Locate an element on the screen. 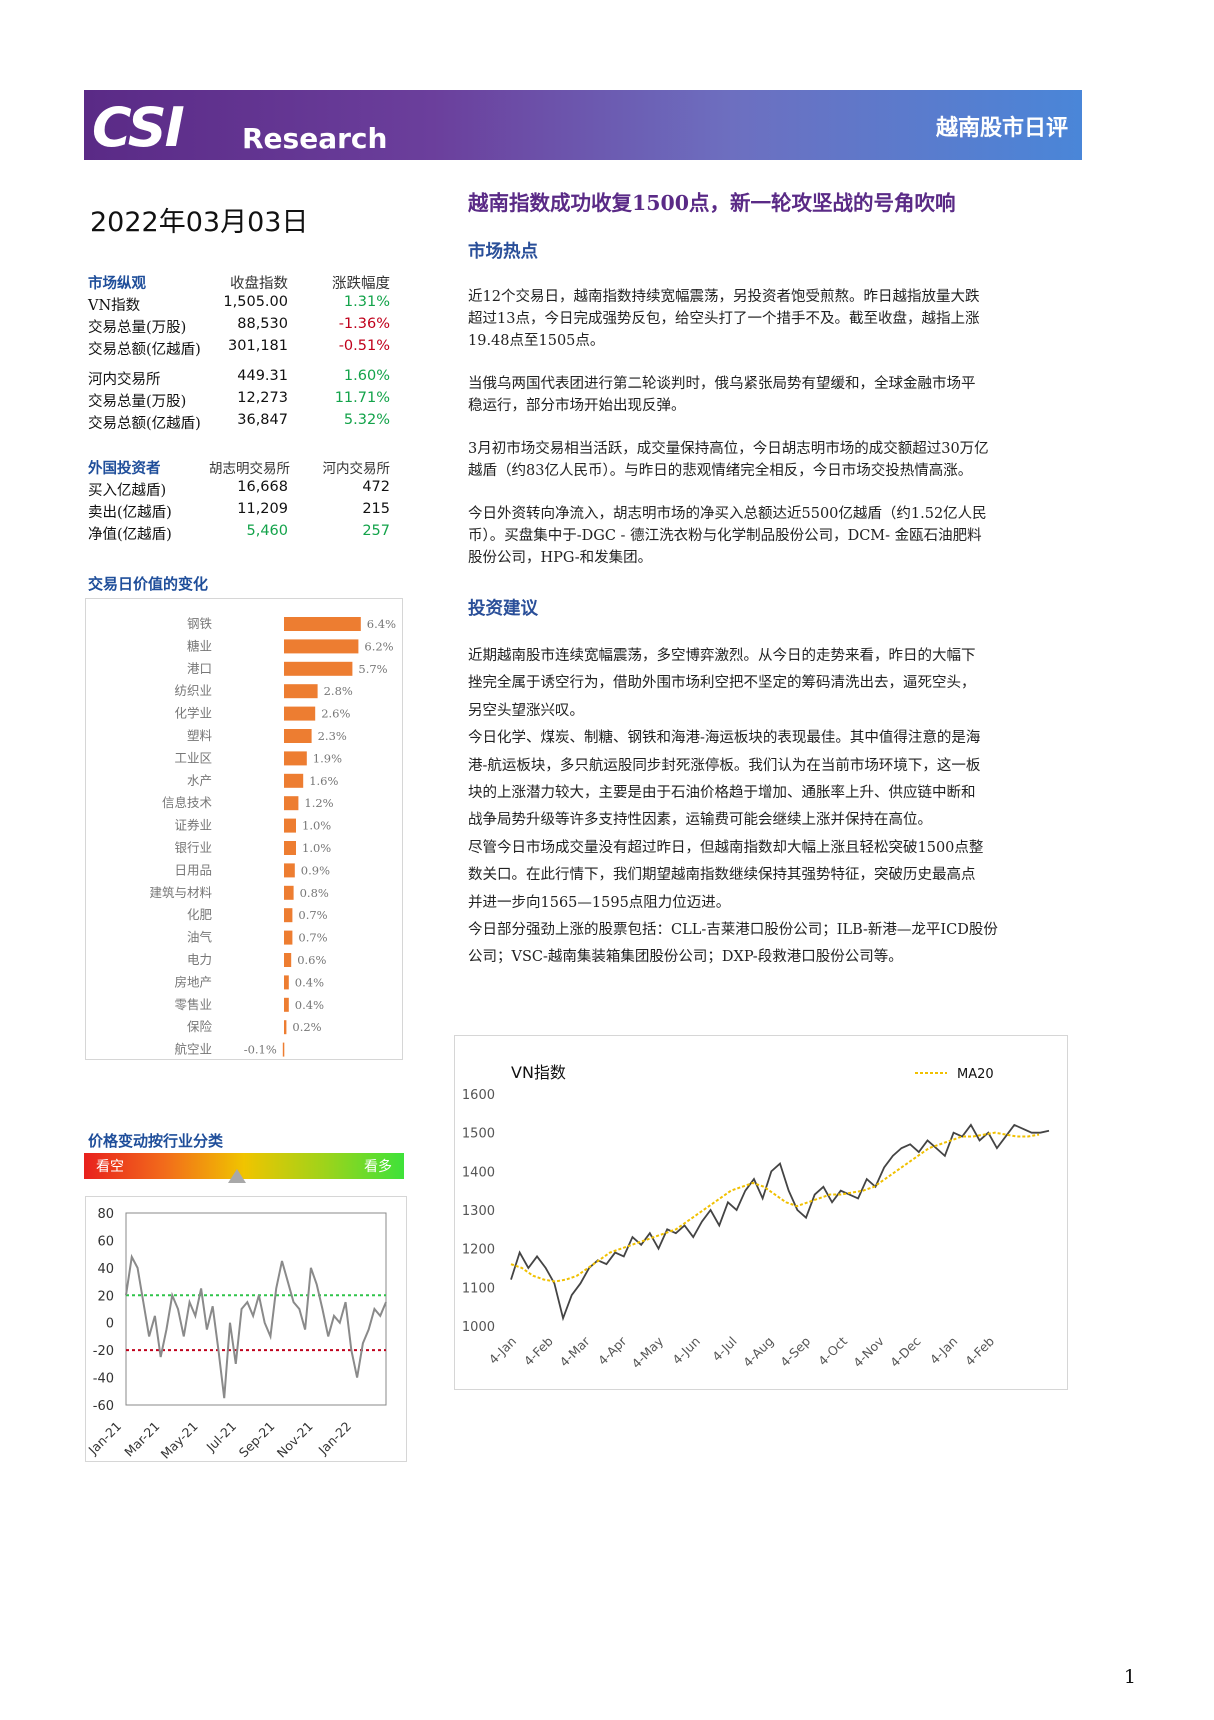 The image size is (1214, 1720). y-tick-label: 1100 is located at coordinates (478, 1288).